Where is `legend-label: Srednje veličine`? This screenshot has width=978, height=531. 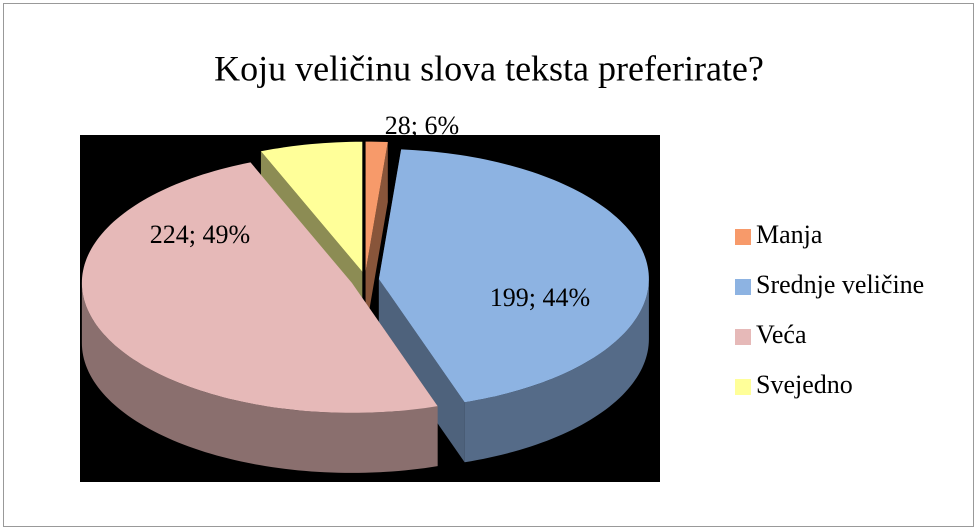 legend-label: Srednje veličine is located at coordinates (840, 284).